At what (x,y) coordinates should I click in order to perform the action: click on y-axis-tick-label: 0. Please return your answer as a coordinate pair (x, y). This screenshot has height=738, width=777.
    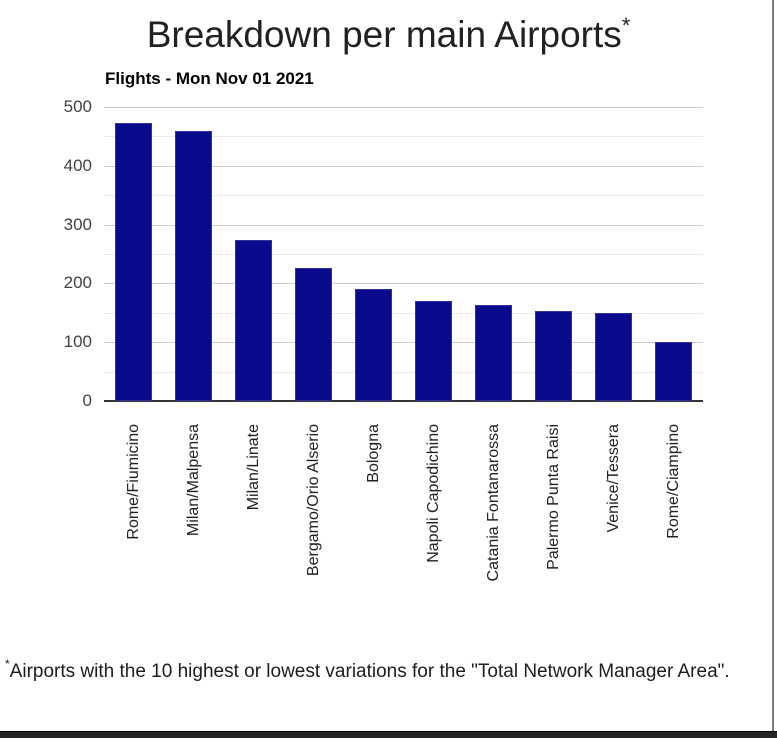
    Looking at the image, I should click on (87, 400).